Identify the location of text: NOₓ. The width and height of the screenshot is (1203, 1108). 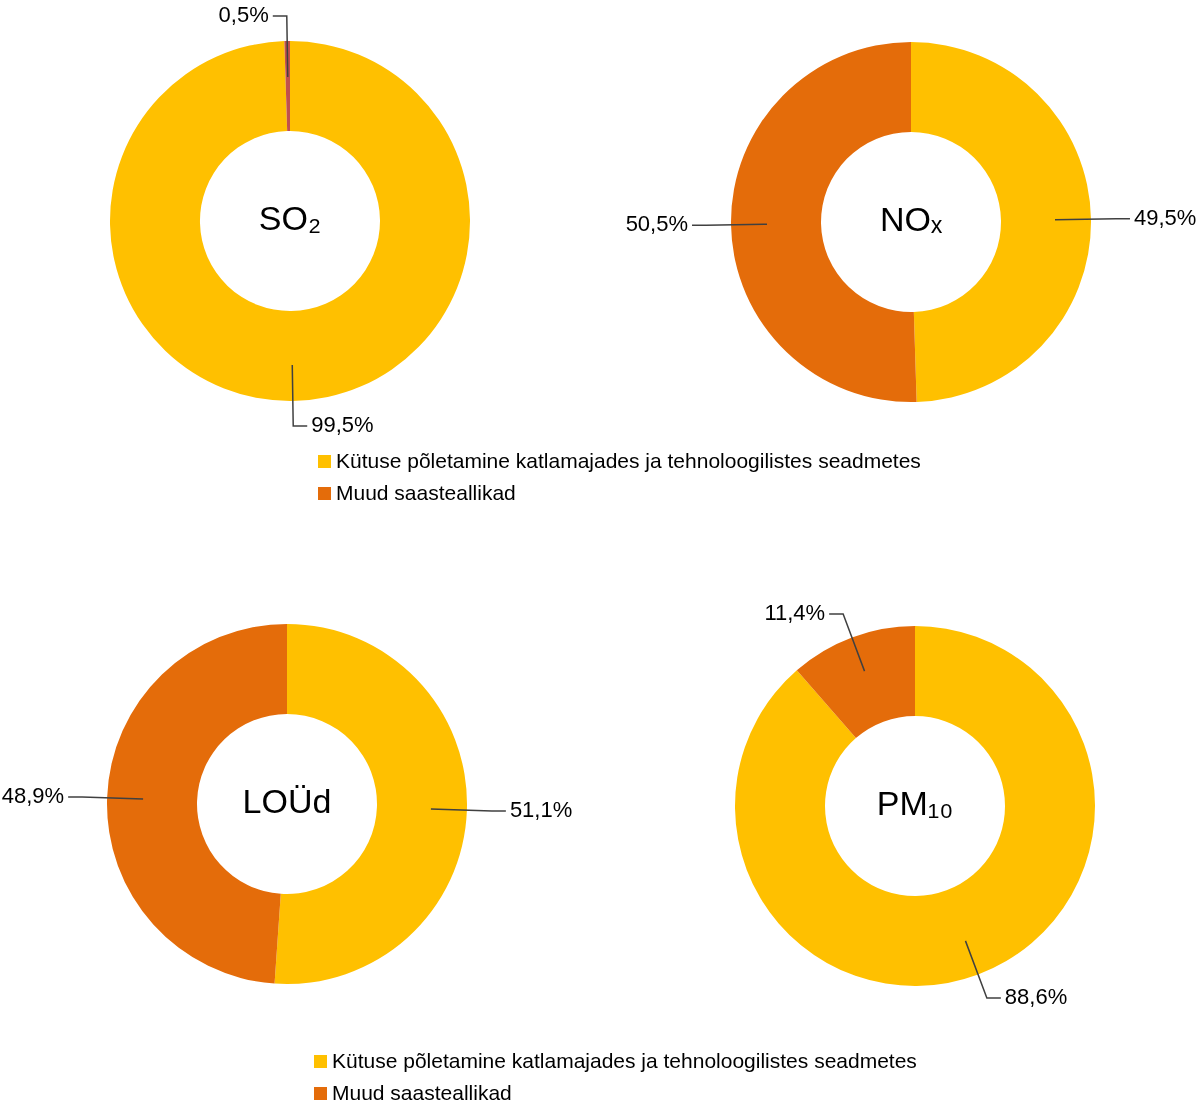
(911, 219).